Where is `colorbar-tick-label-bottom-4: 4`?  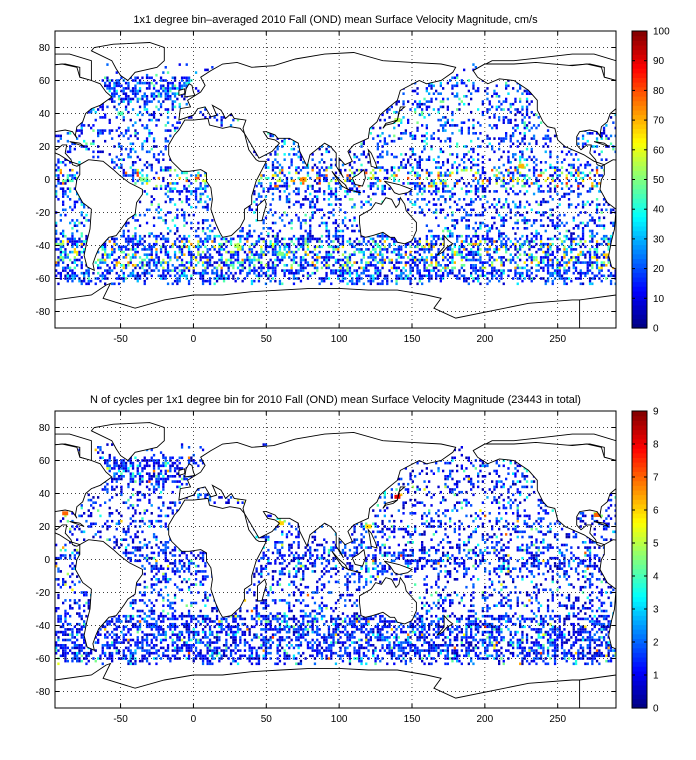 colorbar-tick-label-bottom-4: 4 is located at coordinates (656, 577).